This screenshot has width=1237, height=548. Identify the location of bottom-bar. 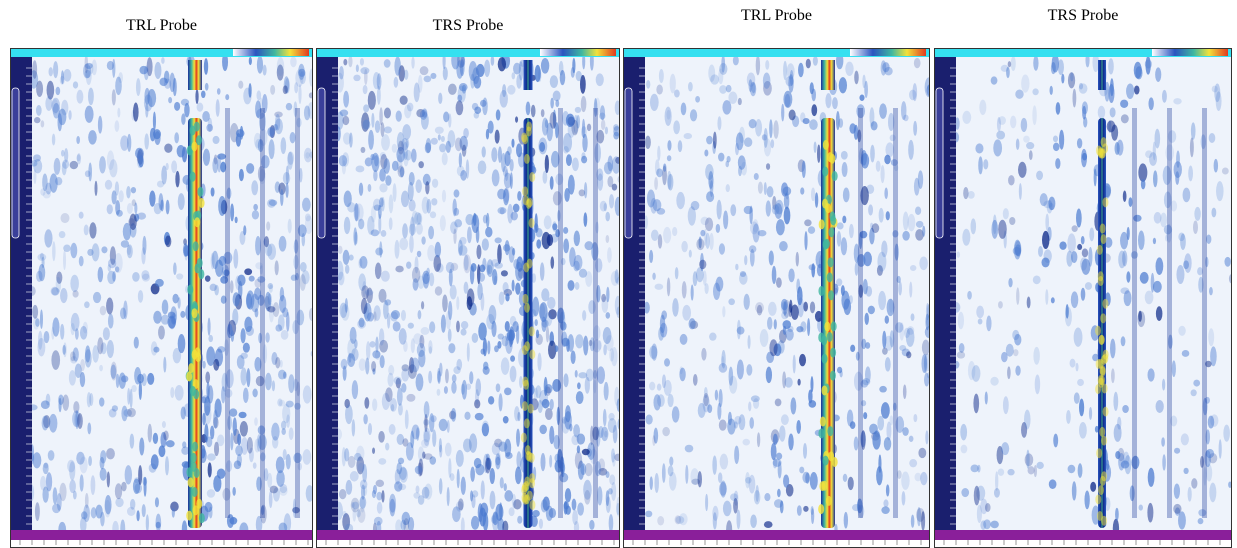
(161, 535).